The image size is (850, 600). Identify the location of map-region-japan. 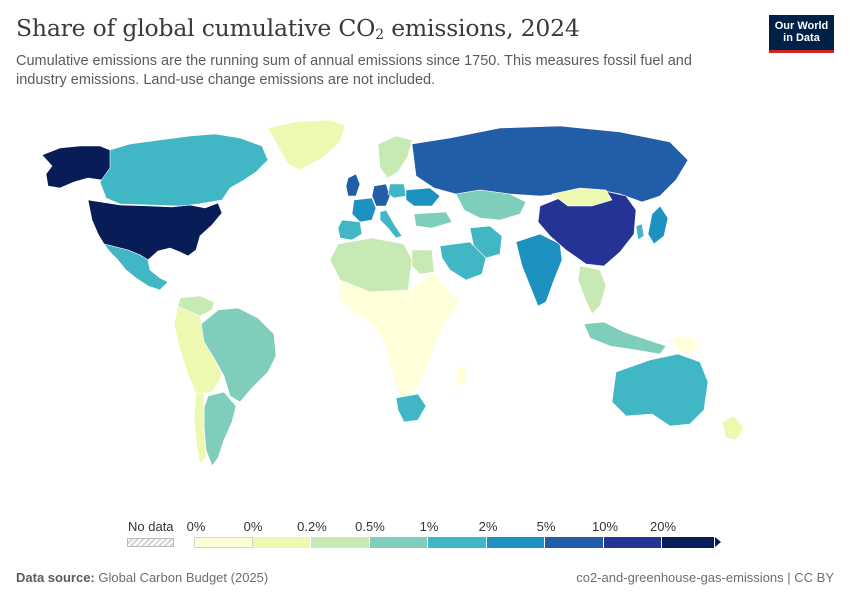
(658, 225).